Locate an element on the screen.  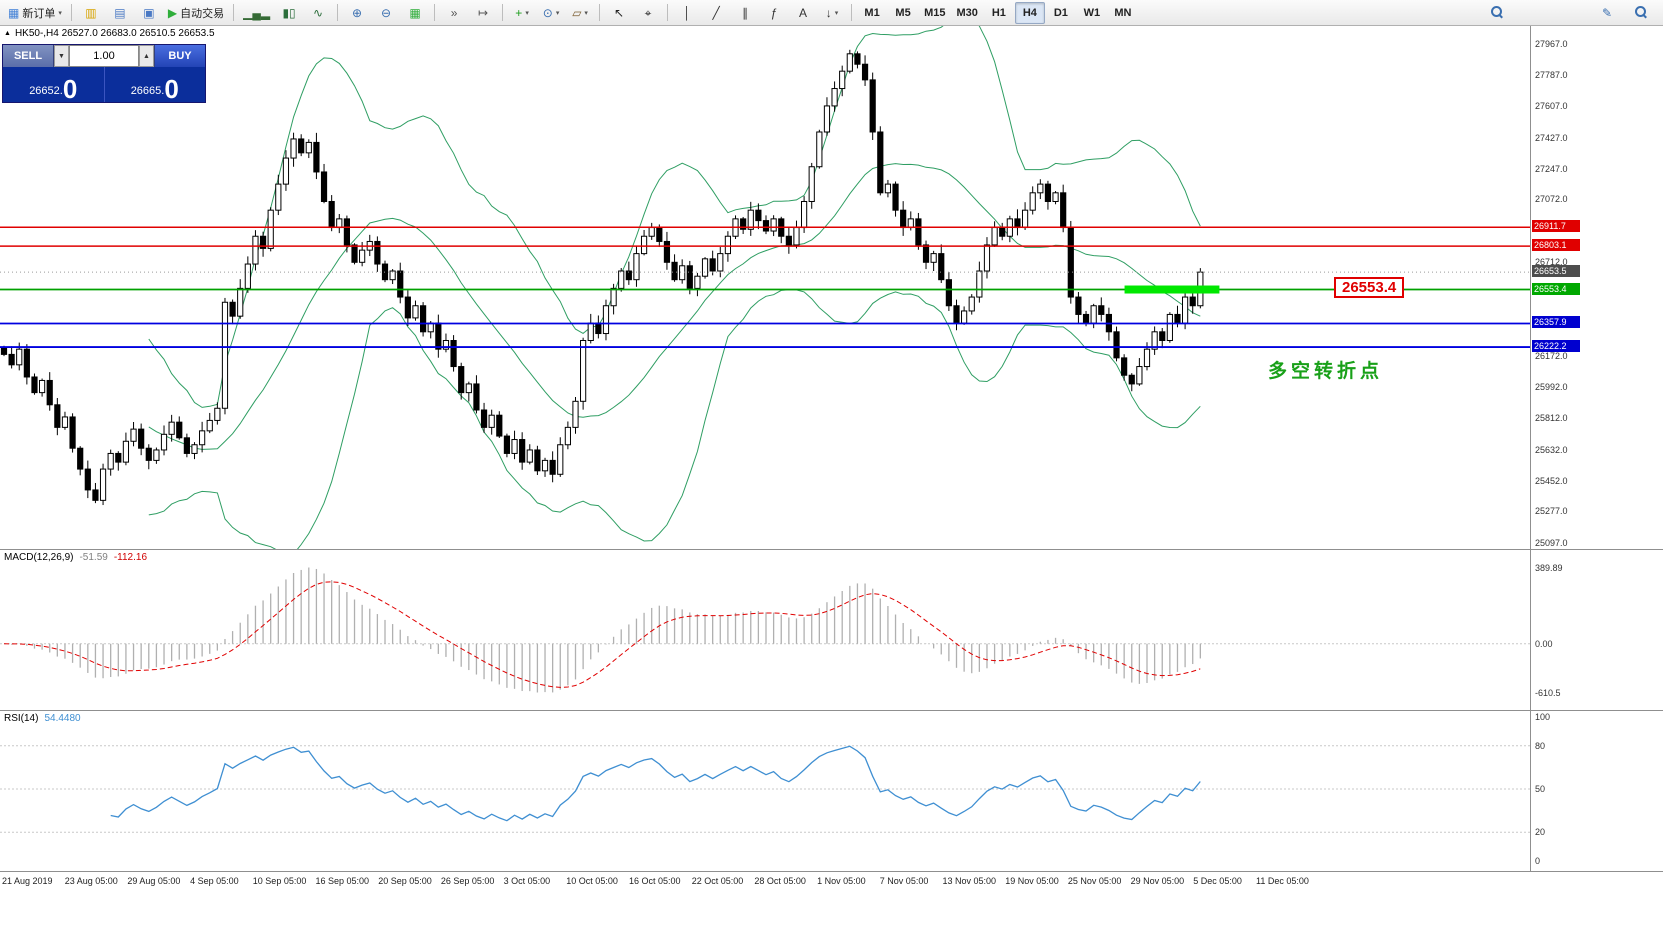
sell-price-small: 26652. is located at coordinates (46, 91).